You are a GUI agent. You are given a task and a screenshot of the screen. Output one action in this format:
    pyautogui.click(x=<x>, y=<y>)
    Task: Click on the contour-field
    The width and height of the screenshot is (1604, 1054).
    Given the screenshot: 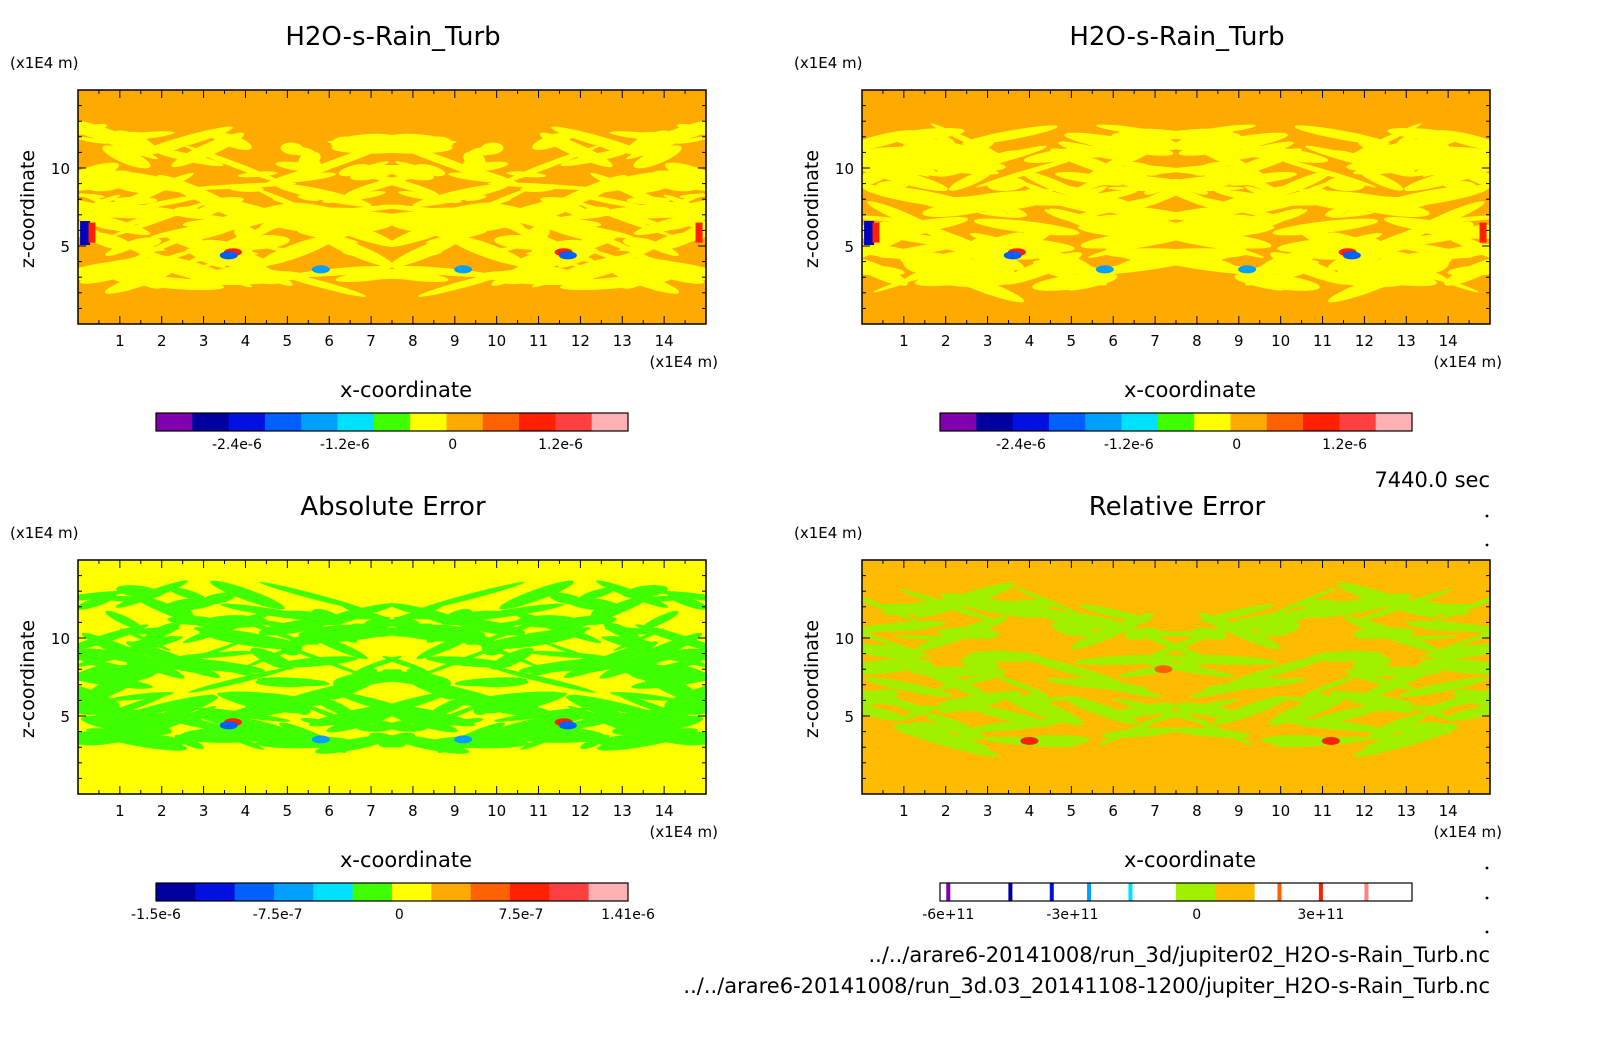 What is the action you would take?
    pyautogui.click(x=1176, y=213)
    